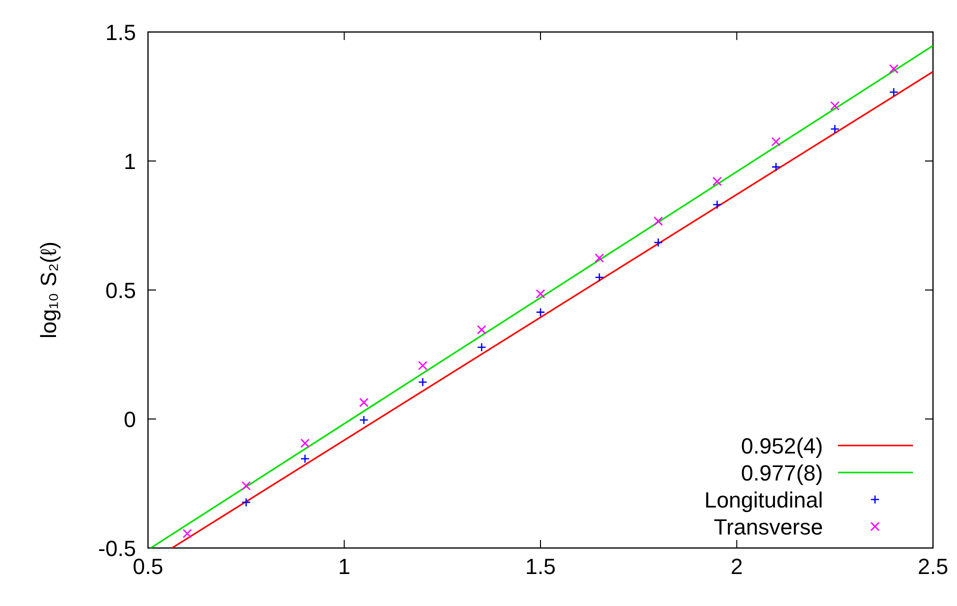 This screenshot has width=957, height=606. What do you see at coordinates (117, 548) in the screenshot?
I see `y-tick-label: -0.5` at bounding box center [117, 548].